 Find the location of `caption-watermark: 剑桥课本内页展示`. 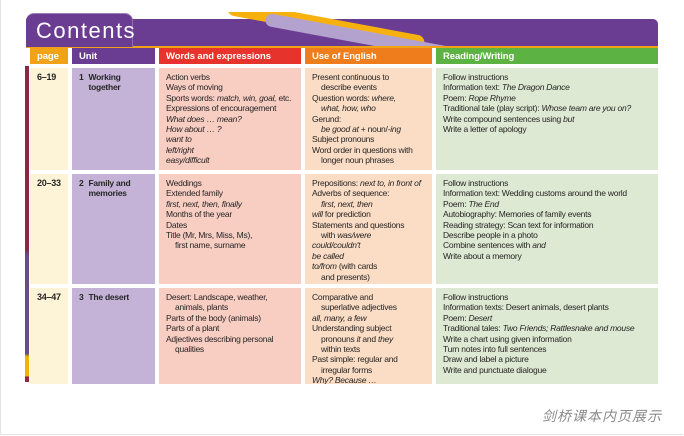

caption-watermark: 剑桥课本内页展示 is located at coordinates (602, 416).